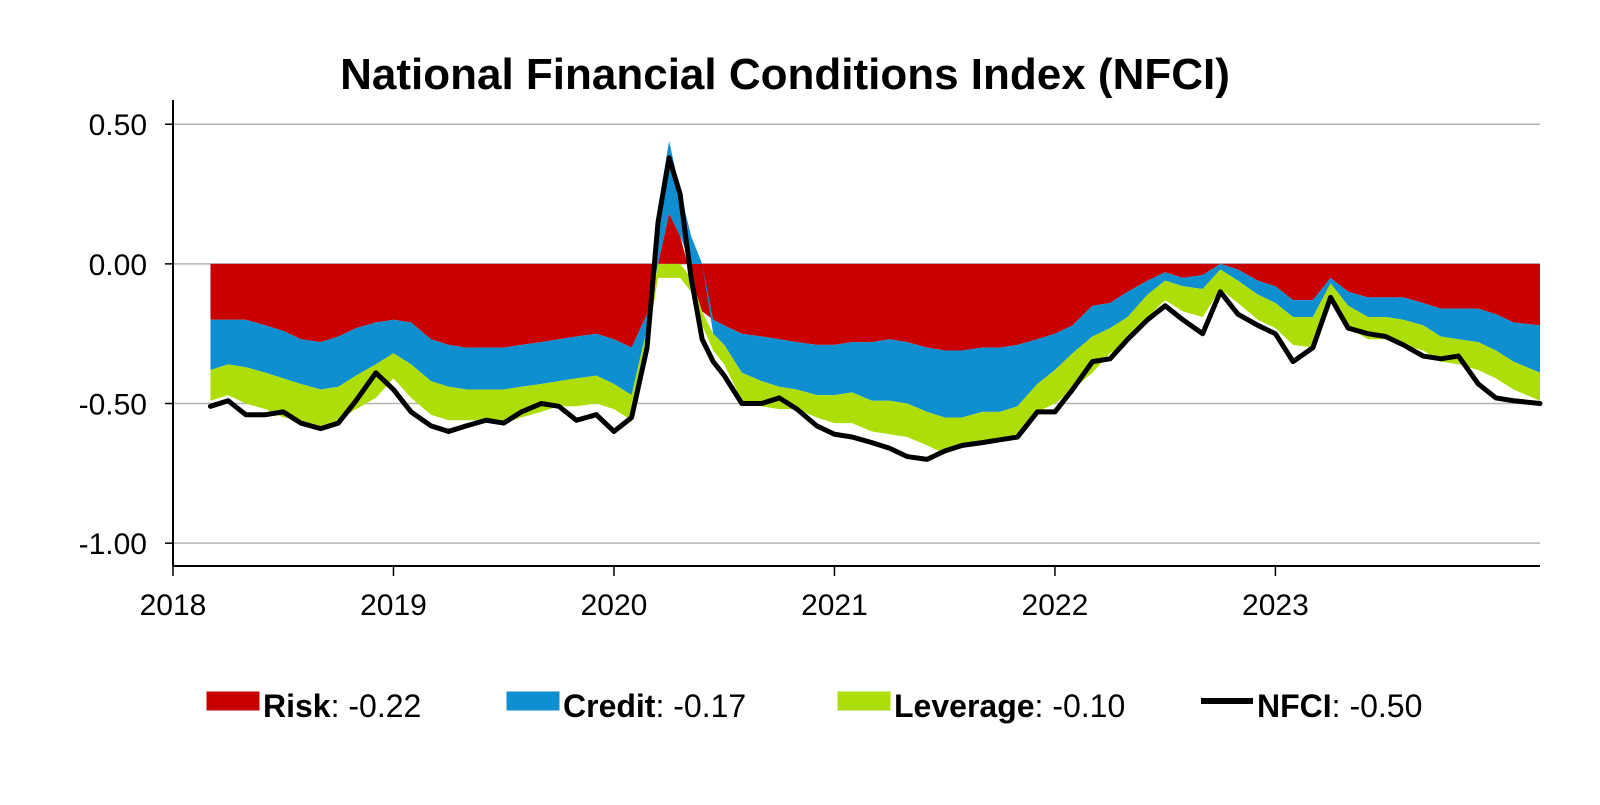  What do you see at coordinates (864, 701) in the screenshot?
I see `legend-swatch-leverage` at bounding box center [864, 701].